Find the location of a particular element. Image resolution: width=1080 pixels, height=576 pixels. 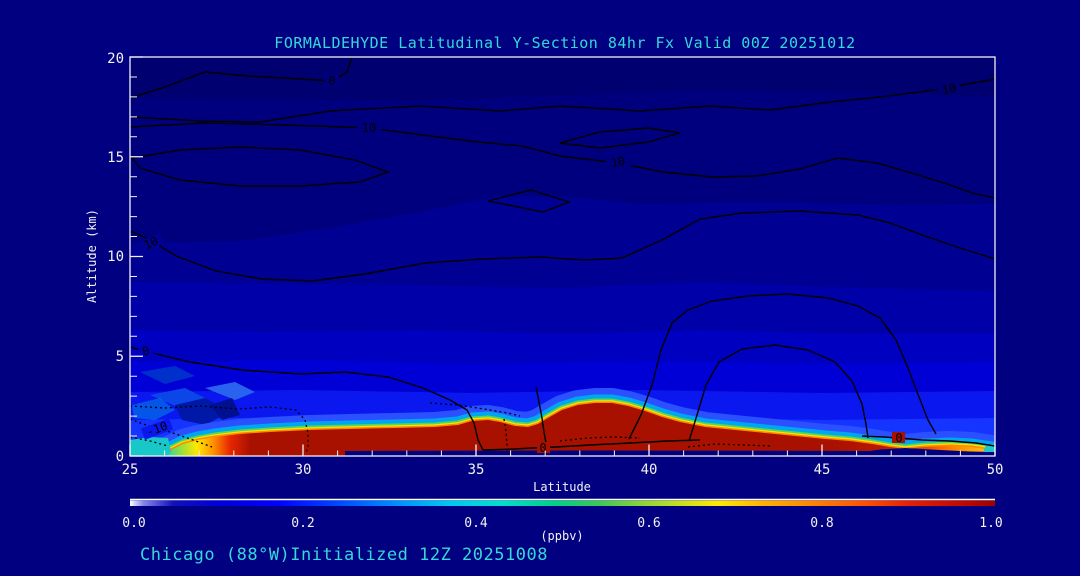

colorbar-gradient is located at coordinates (562, 503).